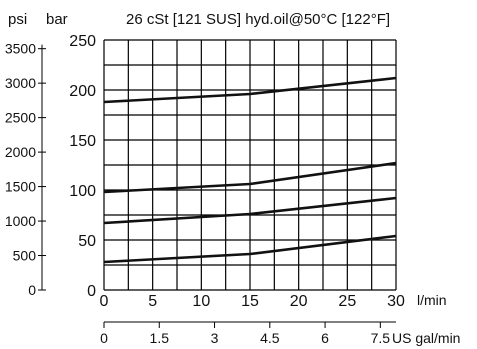 This screenshot has width=477, height=349. Describe the element at coordinates (17, 19) in the screenshot. I see `psi-unit-label: psi` at that location.